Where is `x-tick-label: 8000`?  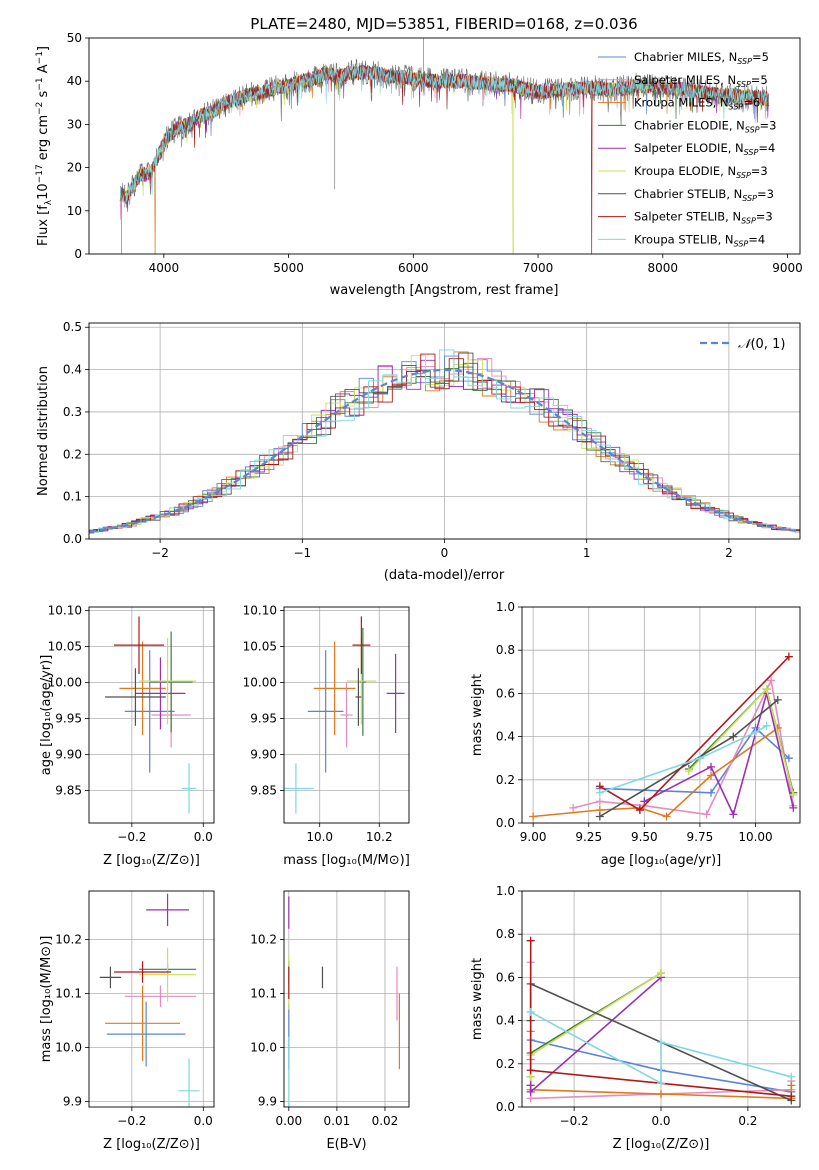
x-tick-label: 8000 is located at coordinates (663, 268).